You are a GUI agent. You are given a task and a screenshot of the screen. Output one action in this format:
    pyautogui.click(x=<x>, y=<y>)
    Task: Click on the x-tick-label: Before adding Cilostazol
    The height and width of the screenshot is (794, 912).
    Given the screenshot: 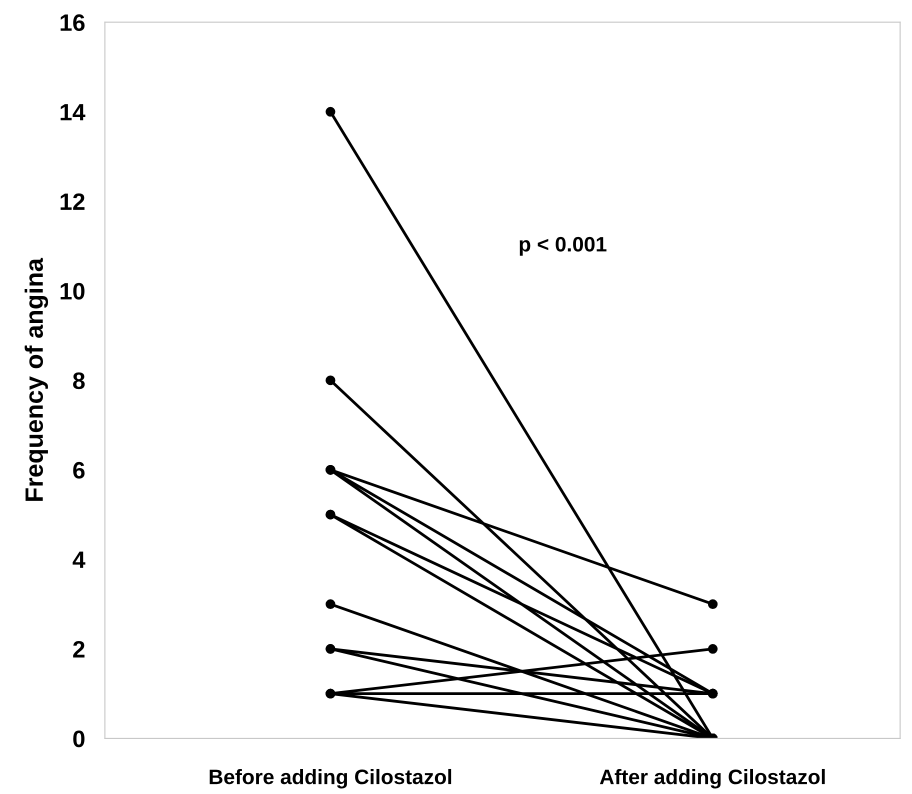 What is the action you would take?
    pyautogui.click(x=331, y=778)
    